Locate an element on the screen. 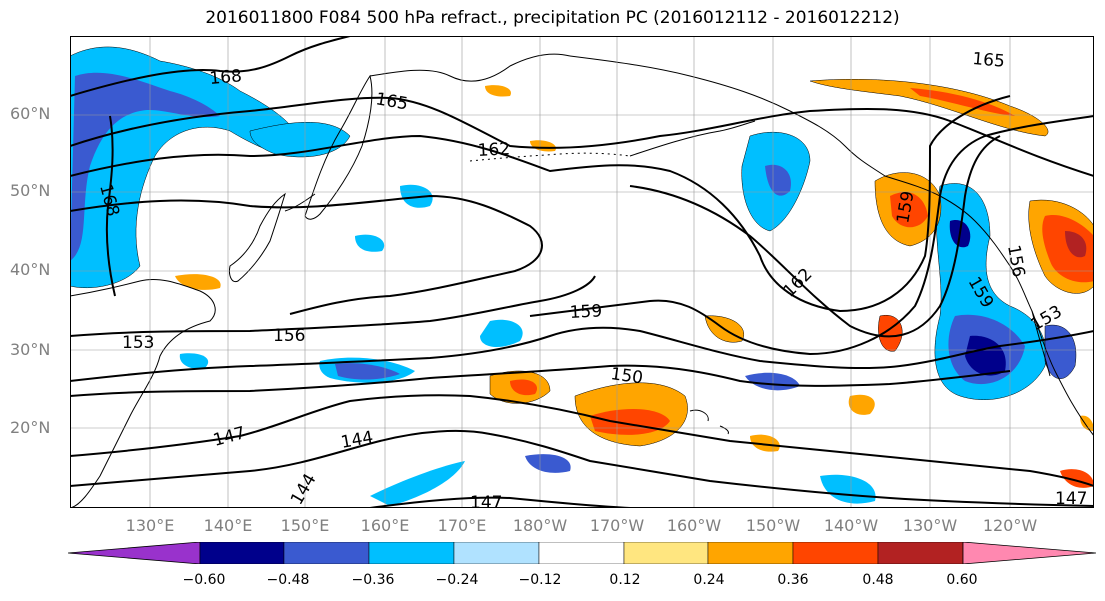 The image size is (1105, 601). lon-label-150w: 150°W is located at coordinates (773, 525).